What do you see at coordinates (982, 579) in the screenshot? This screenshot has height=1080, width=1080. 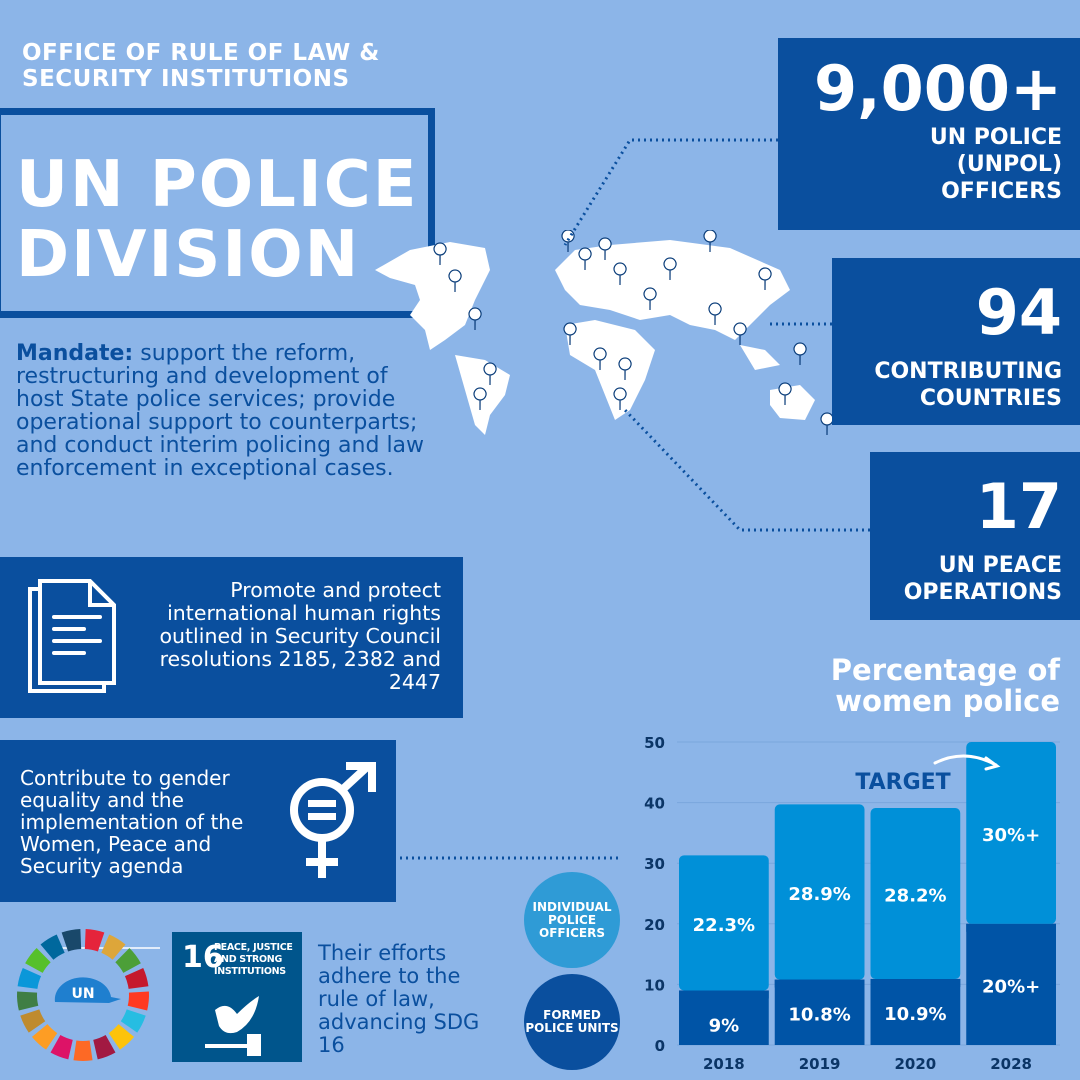 I see `stat-label: UN PEACE OPERATIONS` at bounding box center [982, 579].